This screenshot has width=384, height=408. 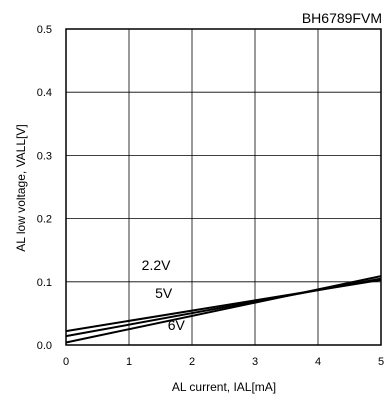 I want to click on y-tick-label: 0.0, so click(x=44, y=346).